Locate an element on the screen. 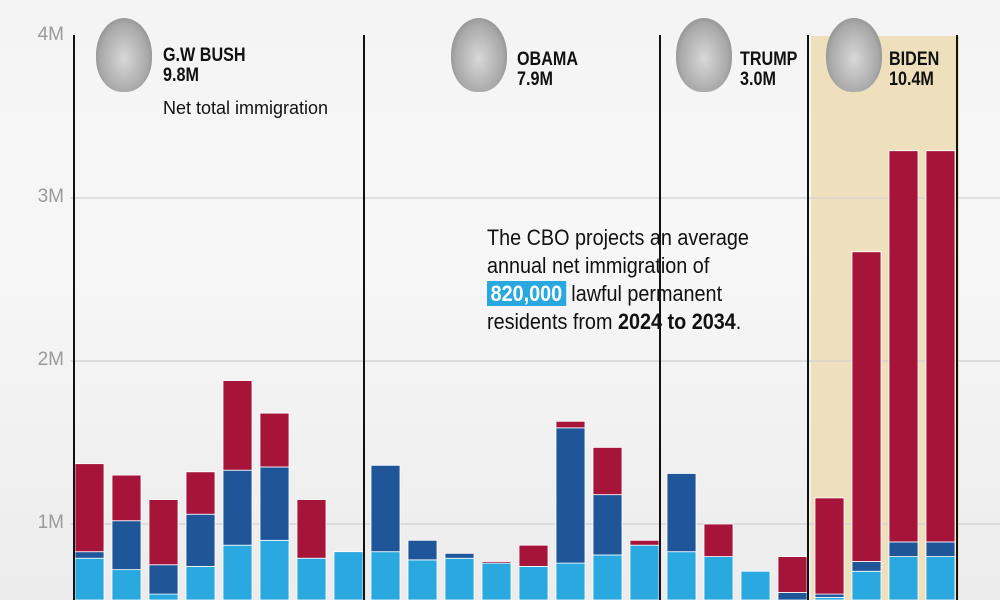 Image resolution: width=1000 pixels, height=600 pixels. y-tick-2m: 2M is located at coordinates (50, 359).